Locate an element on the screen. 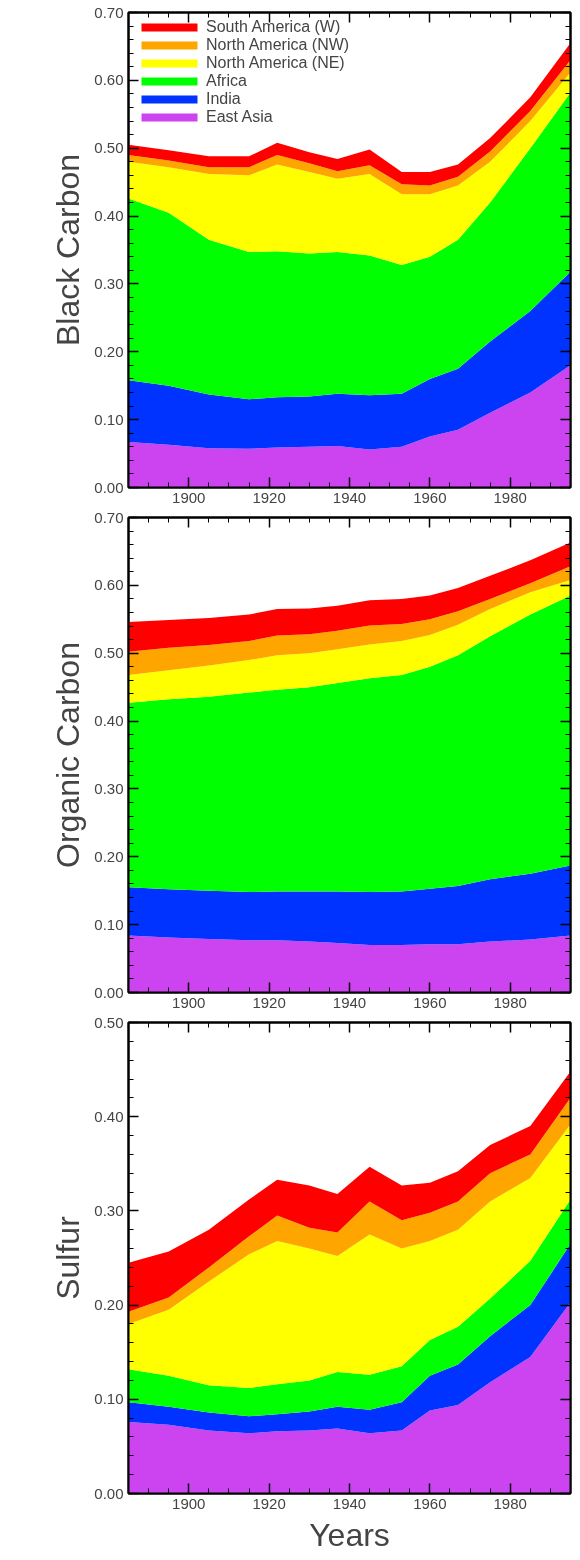 Image resolution: width=580 pixels, height=1560 pixels. legend-label: East Asia is located at coordinates (239, 117).